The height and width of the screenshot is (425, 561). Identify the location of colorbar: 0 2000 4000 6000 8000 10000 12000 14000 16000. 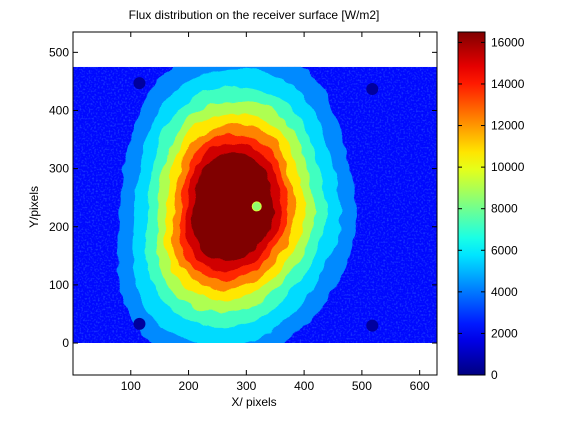
(491, 206).